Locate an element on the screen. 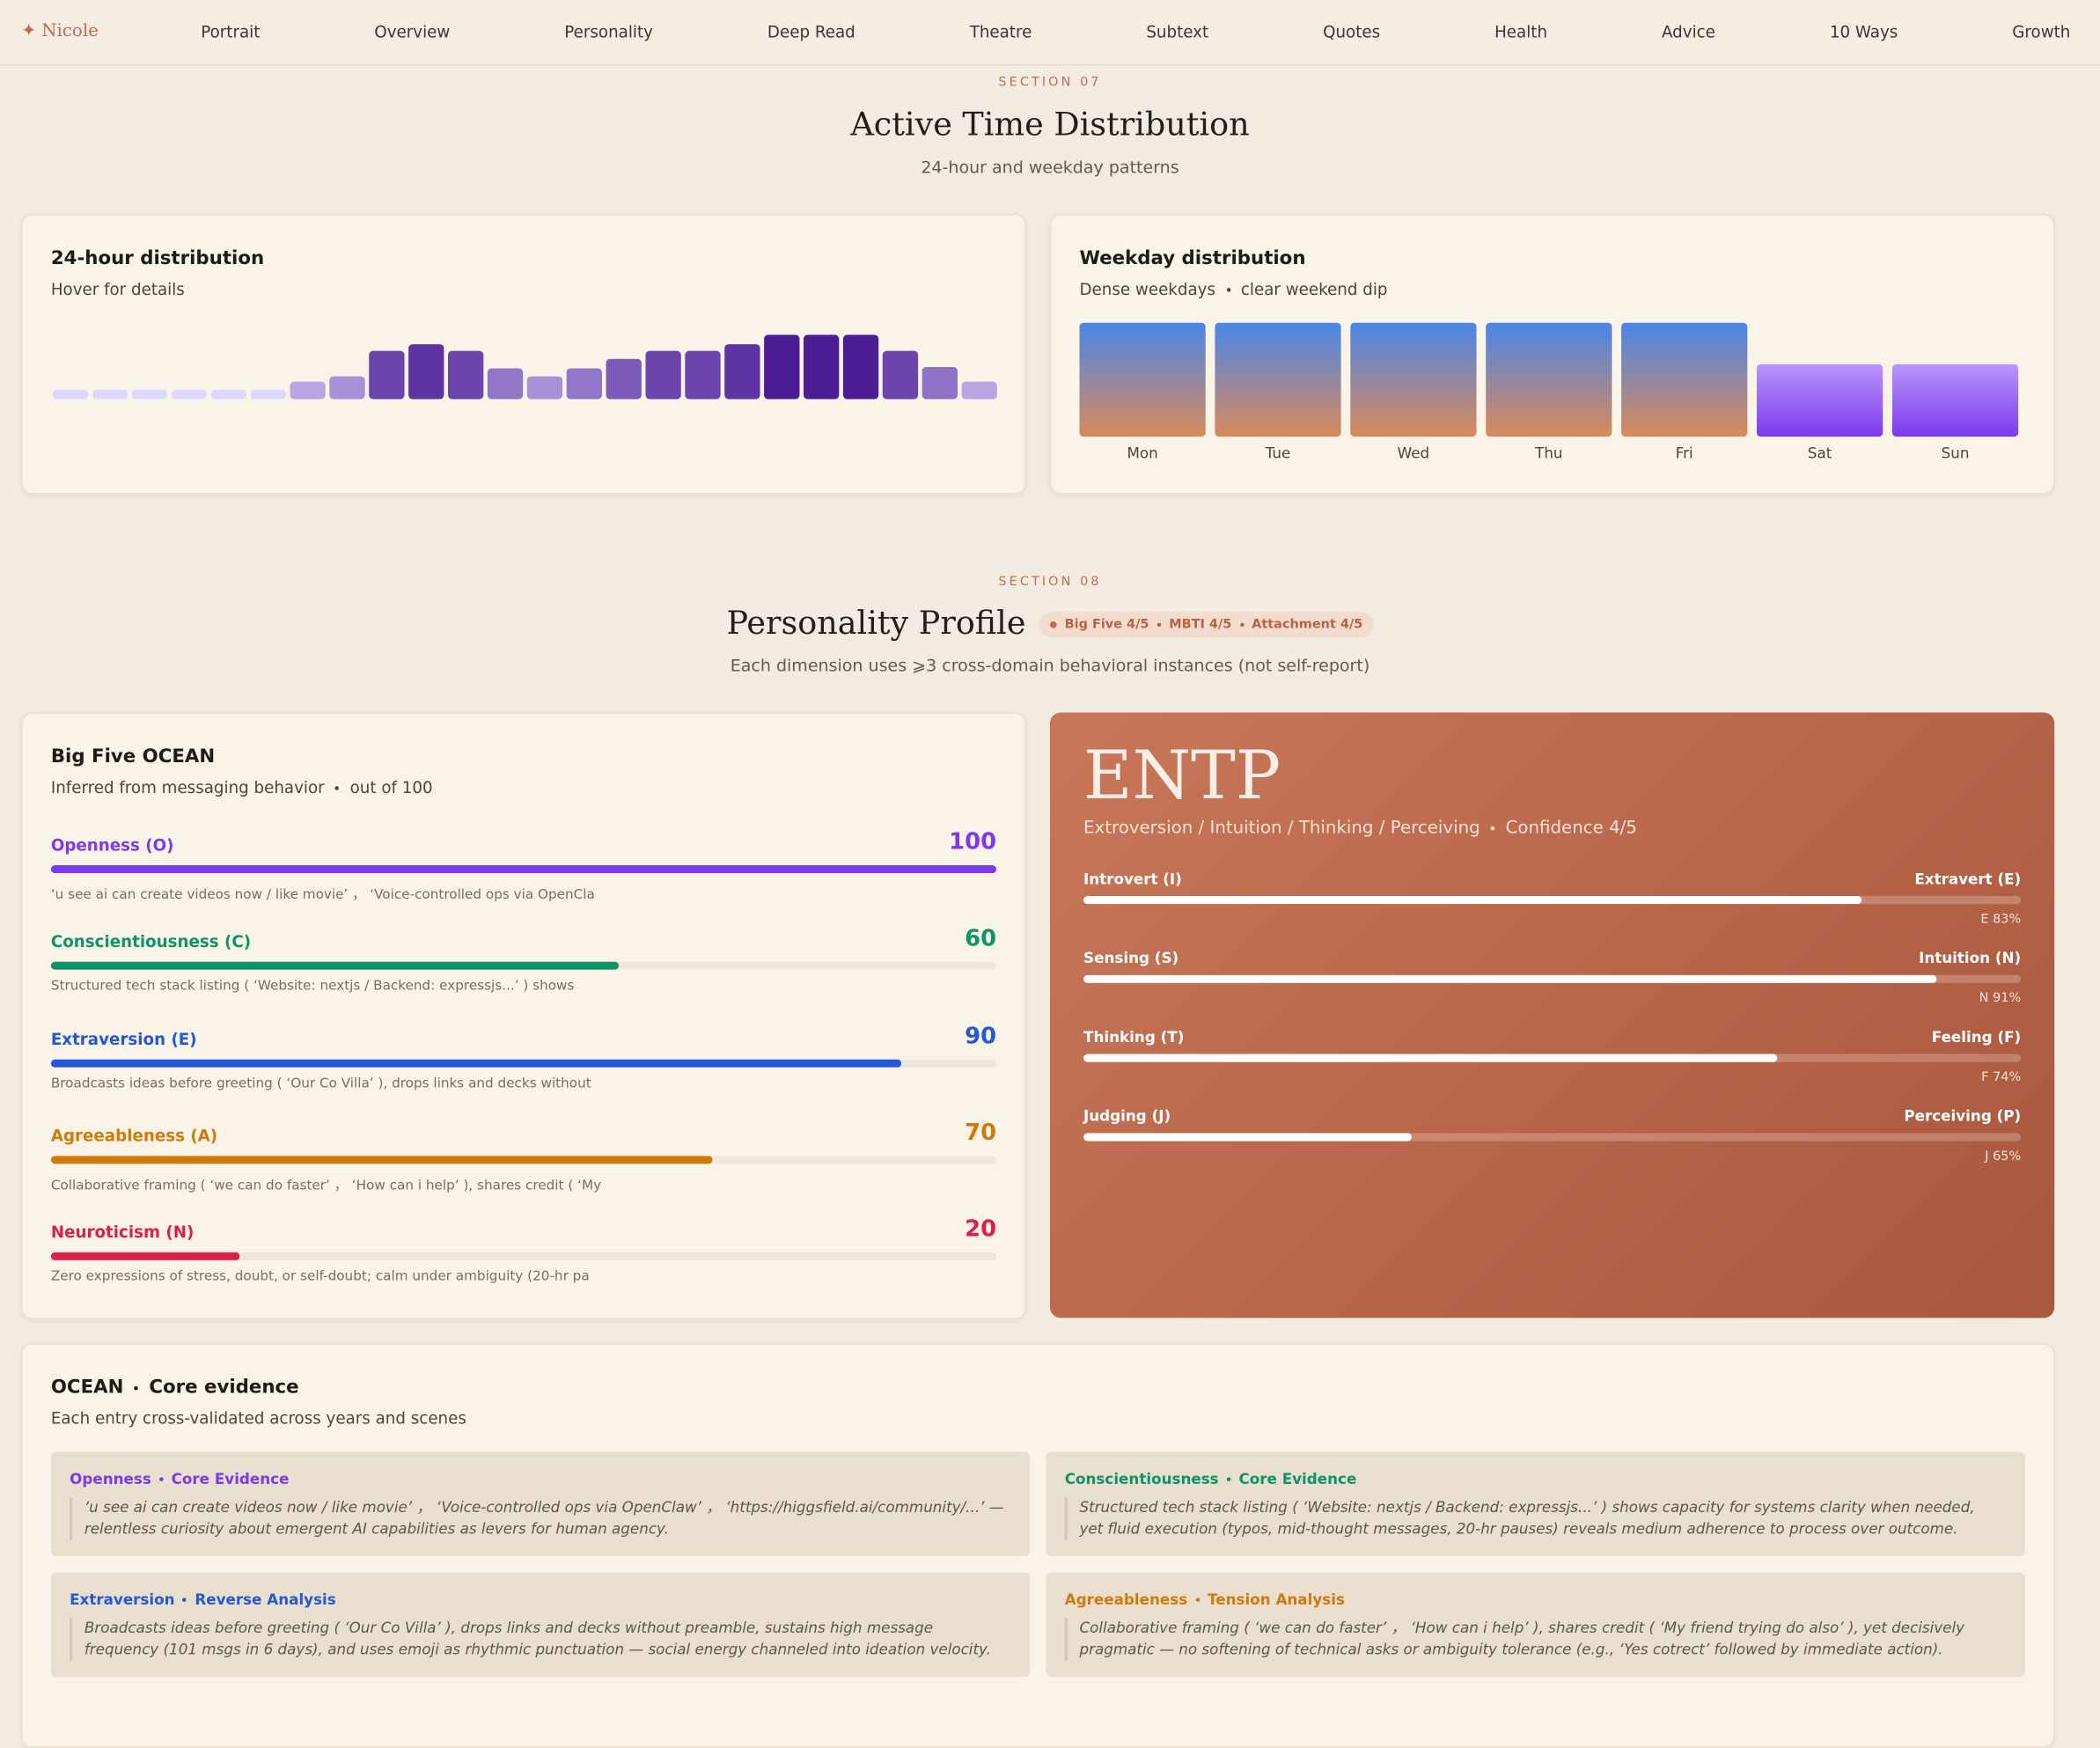 Image resolution: width=2100 pixels, height=1748 pixels. nav-link: Quotes is located at coordinates (1352, 32).